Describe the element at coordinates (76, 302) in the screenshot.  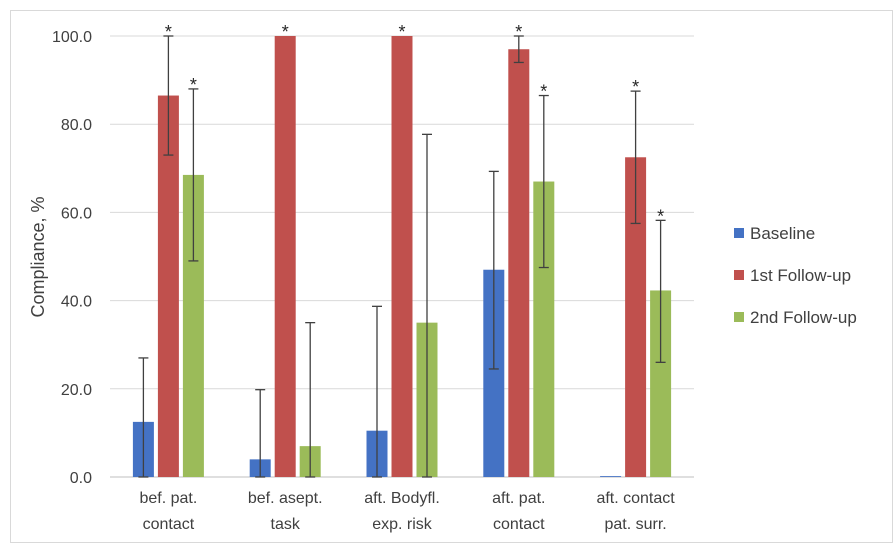
I see `y-tick-label: 40.0` at that location.